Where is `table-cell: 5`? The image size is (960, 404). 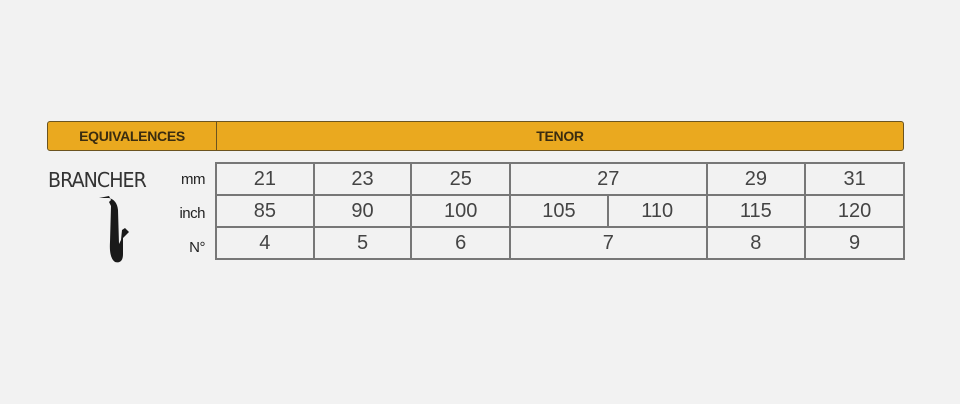
table-cell: 5 is located at coordinates (362, 243).